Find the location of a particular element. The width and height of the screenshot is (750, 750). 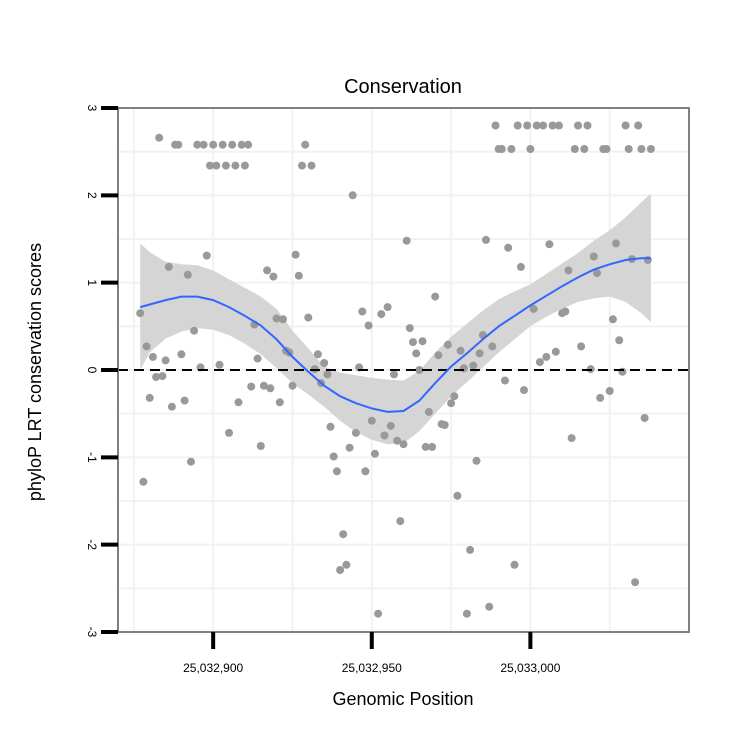

smooth-line is located at coordinates (395, 335).